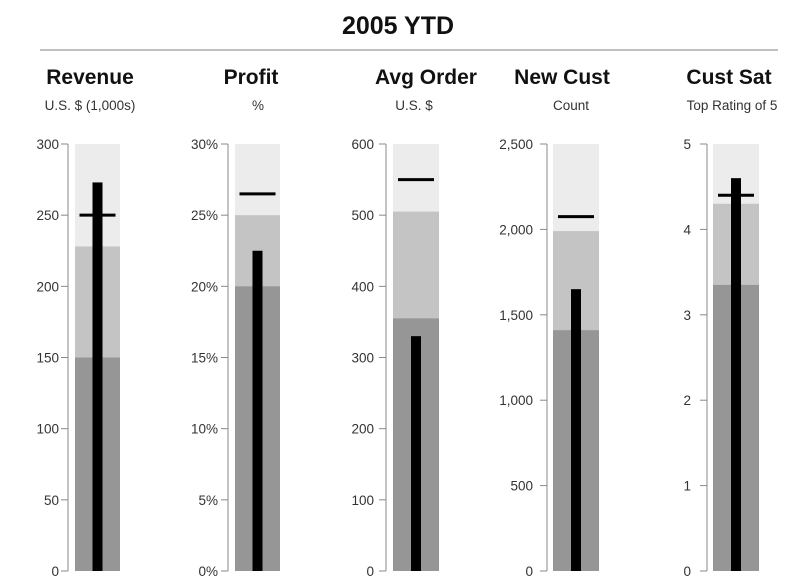 Image resolution: width=808 pixels, height=586 pixels. What do you see at coordinates (687, 486) in the screenshot?
I see `y-tick-label: 1` at bounding box center [687, 486].